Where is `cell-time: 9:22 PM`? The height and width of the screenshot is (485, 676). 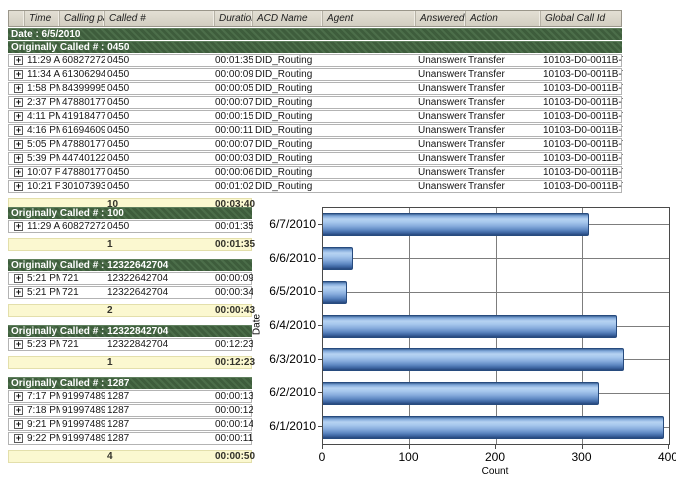 cell-time: 9:22 PM is located at coordinates (43, 438).